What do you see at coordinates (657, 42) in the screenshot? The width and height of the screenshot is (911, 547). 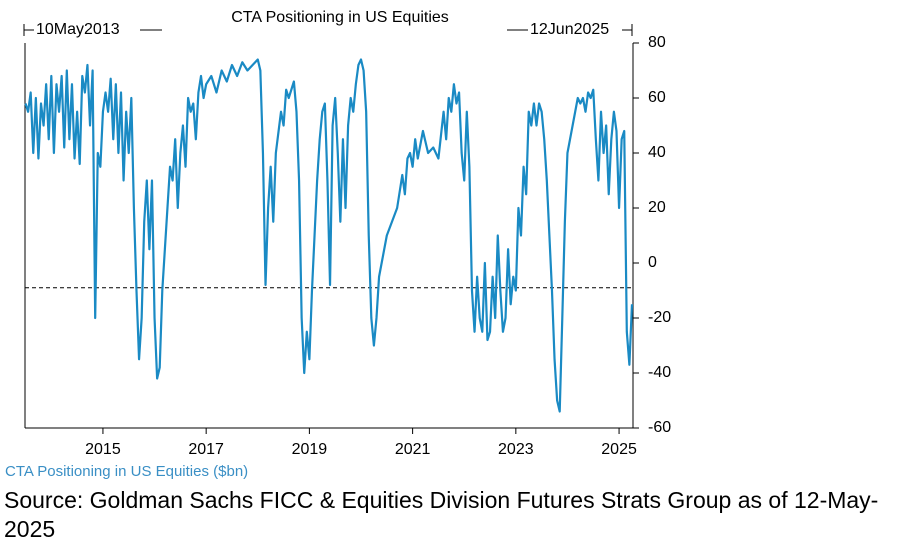 I see `y-tick-label: 80` at bounding box center [657, 42].